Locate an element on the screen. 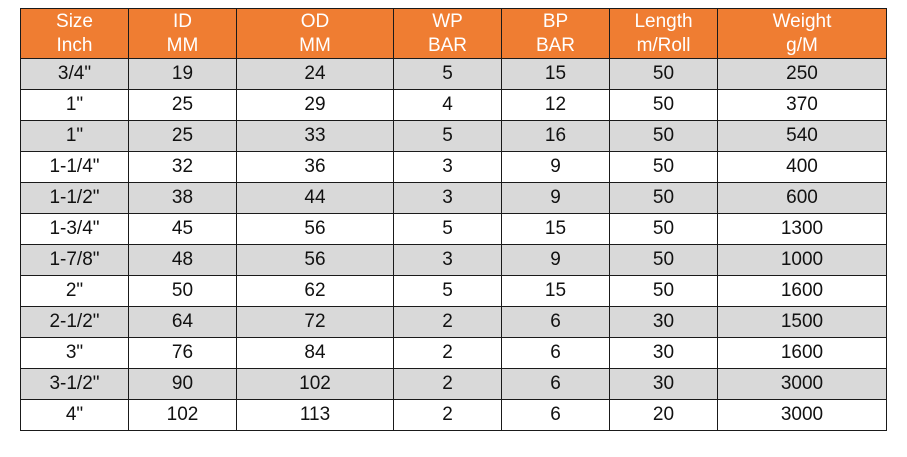  id-cell: 48 is located at coordinates (182, 260).